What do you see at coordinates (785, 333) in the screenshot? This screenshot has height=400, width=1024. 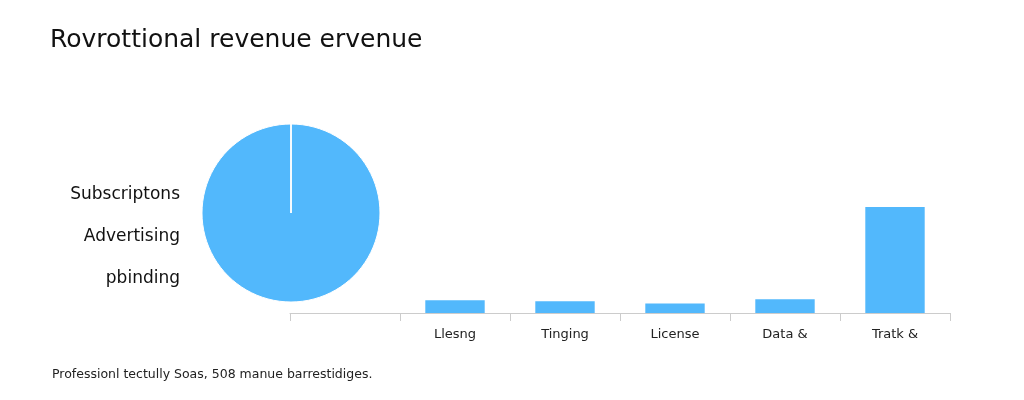 I see `x-tick-label: Data &` at bounding box center [785, 333].